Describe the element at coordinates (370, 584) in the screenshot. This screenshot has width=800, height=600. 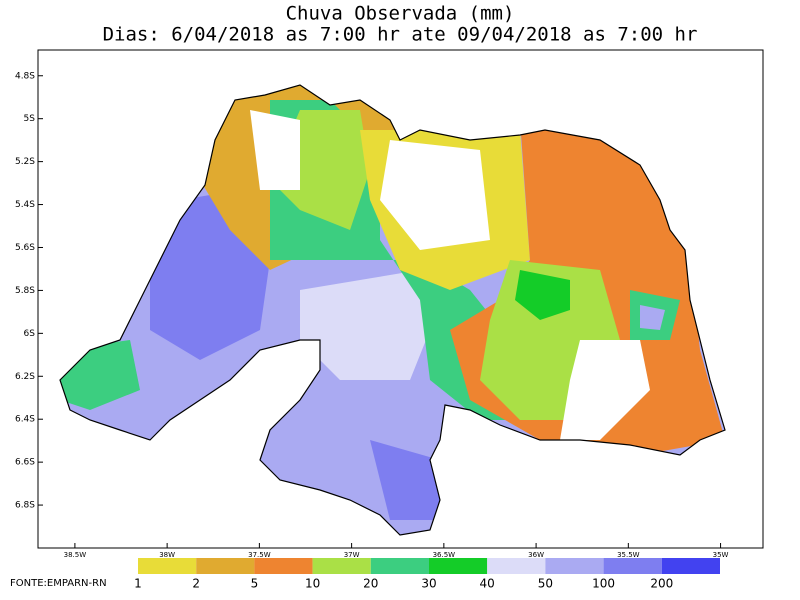
I see `legend-label: 20` at that location.